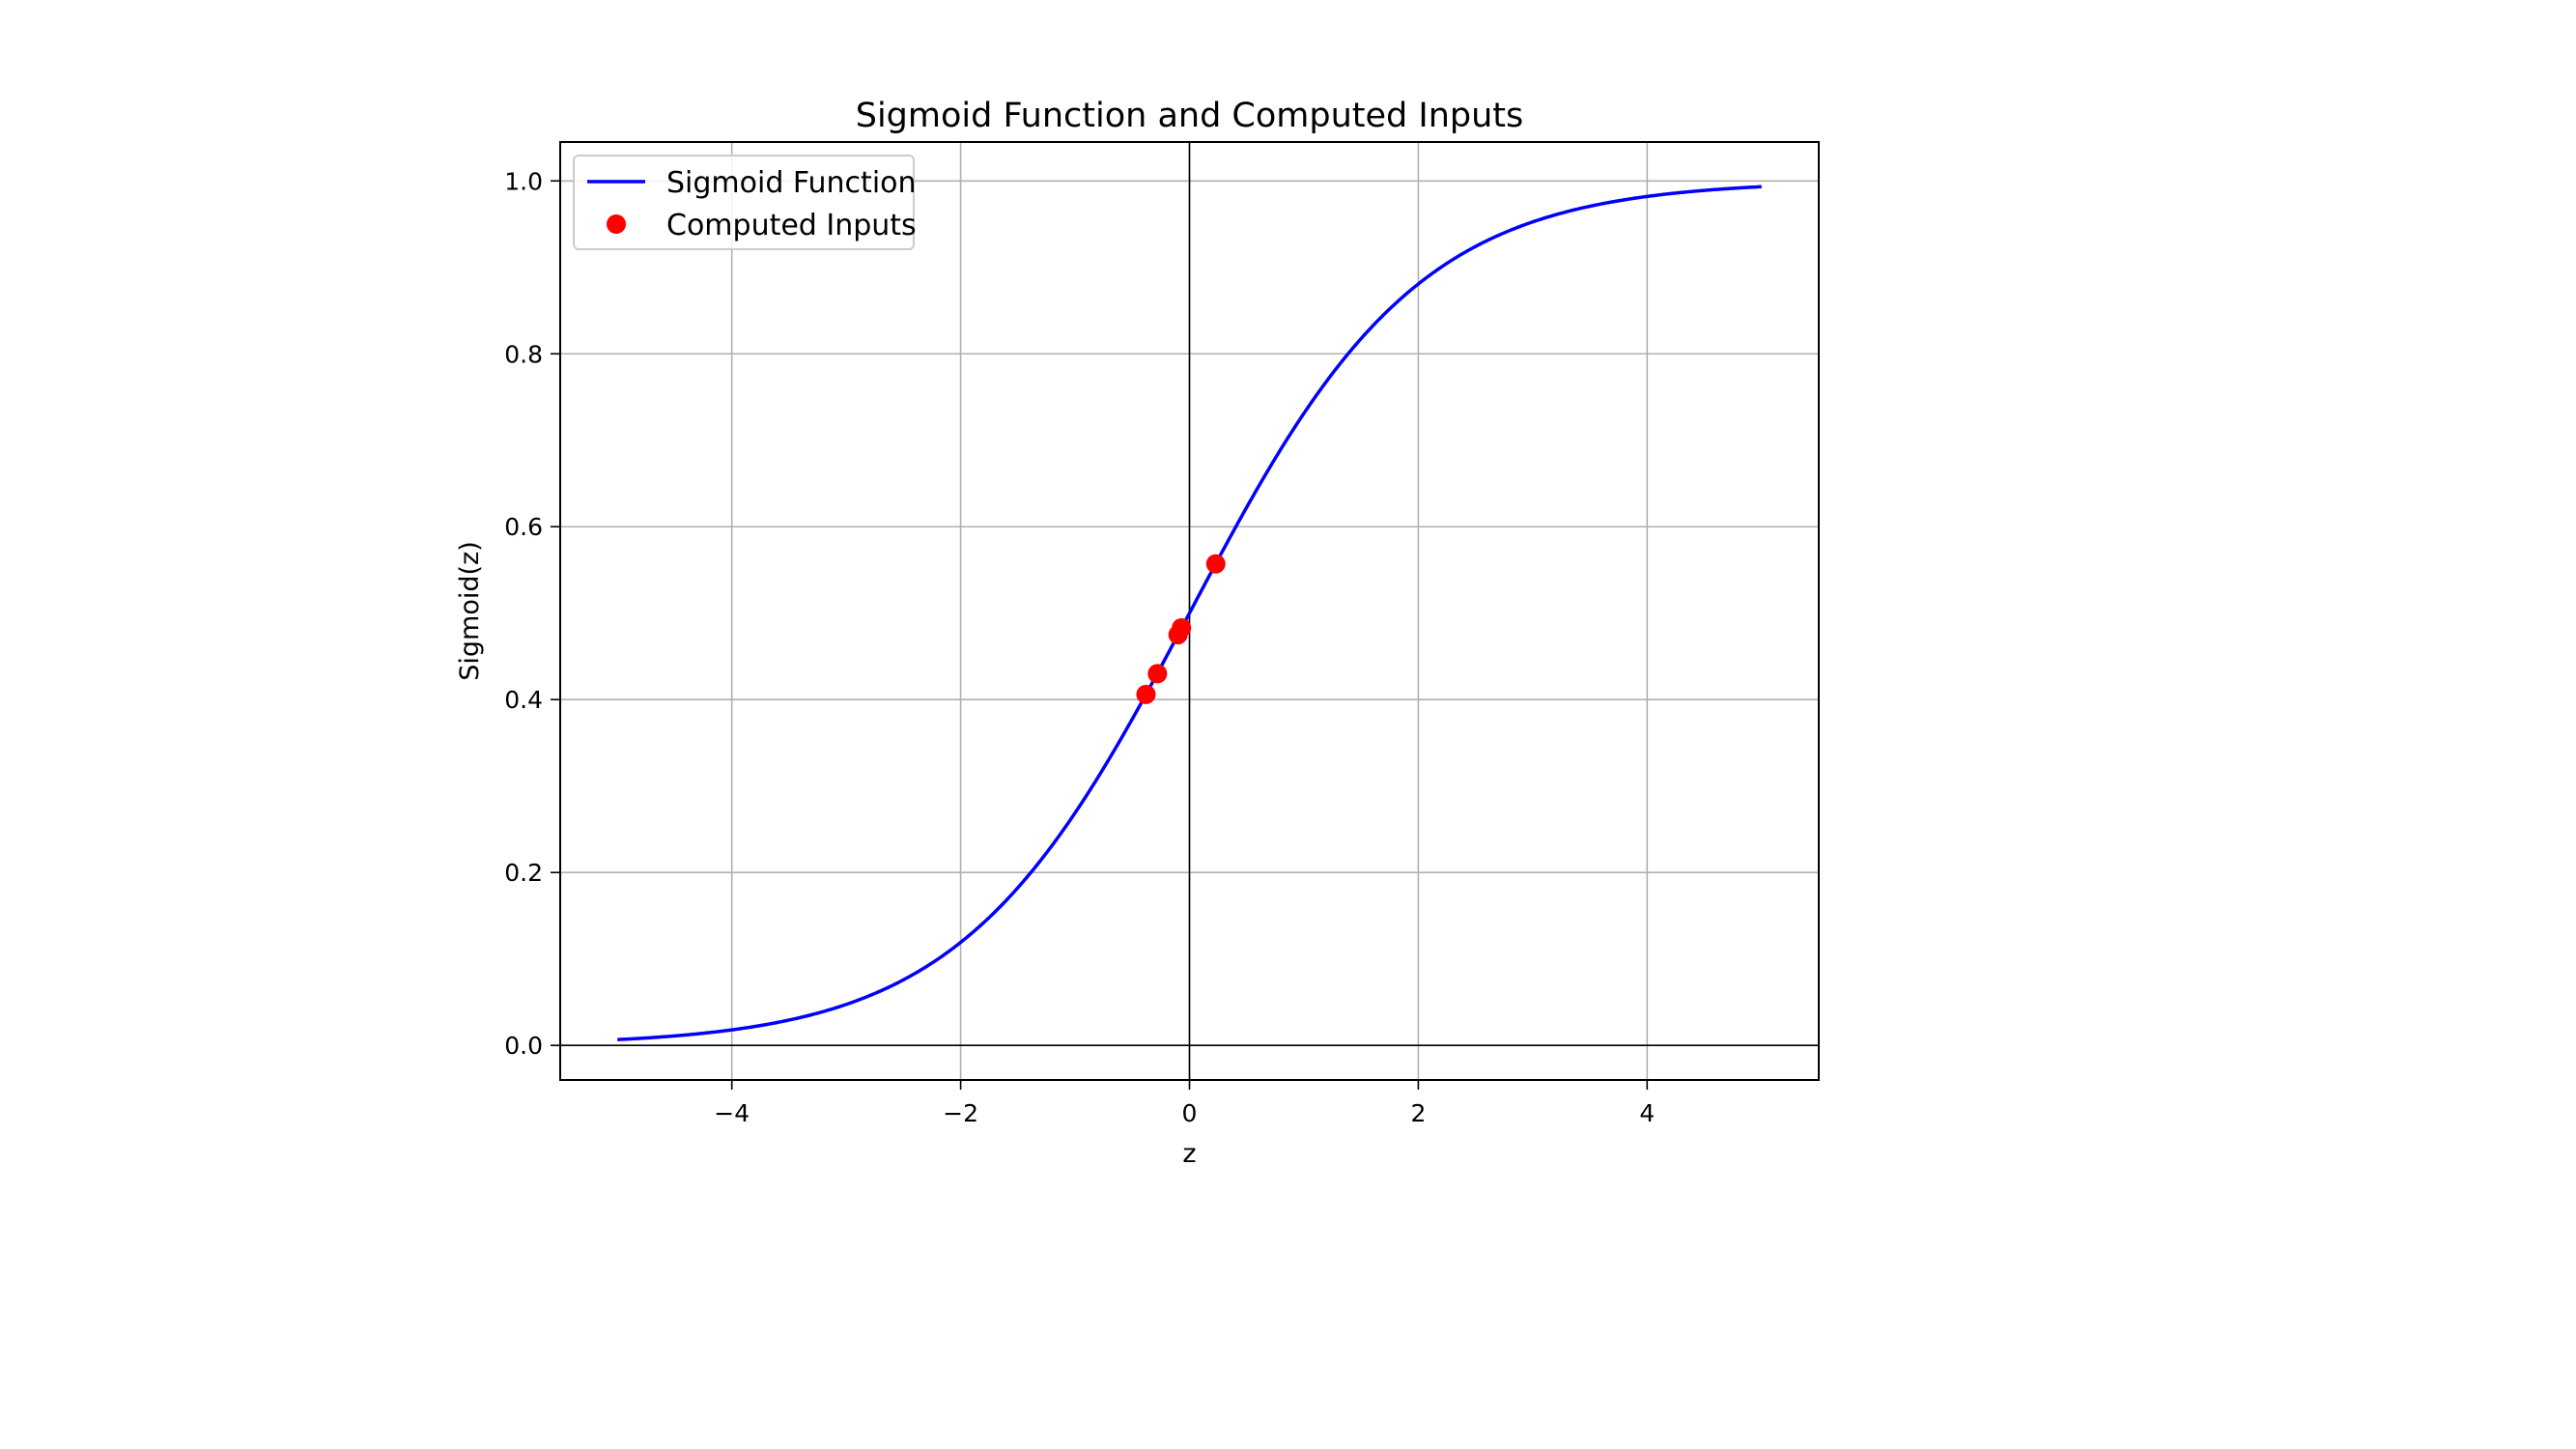 The height and width of the screenshot is (1449, 2576). Describe the element at coordinates (616, 224) in the screenshot. I see `legend-dot-swatch` at that location.